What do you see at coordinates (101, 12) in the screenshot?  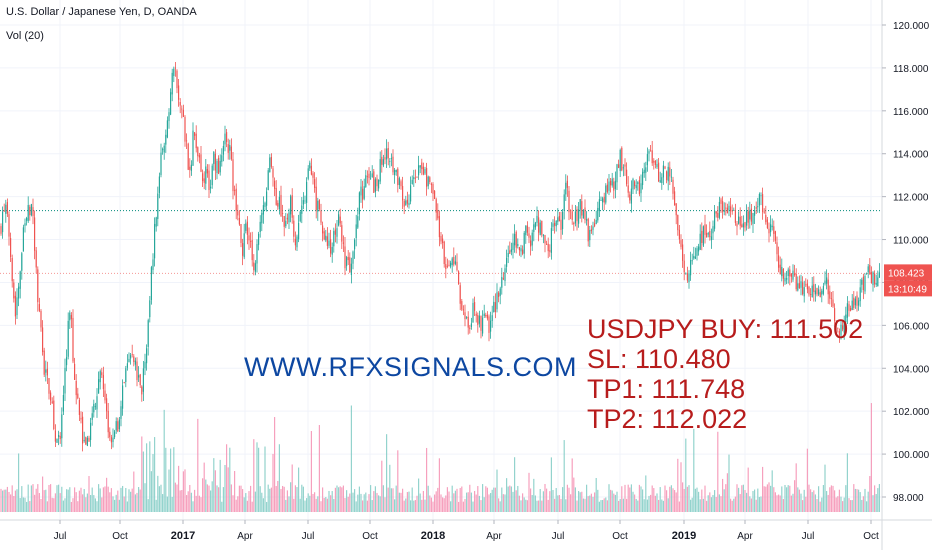 I see `symbol-title: U.S. Dollar / Japanese Yen, D, OANDA` at bounding box center [101, 12].